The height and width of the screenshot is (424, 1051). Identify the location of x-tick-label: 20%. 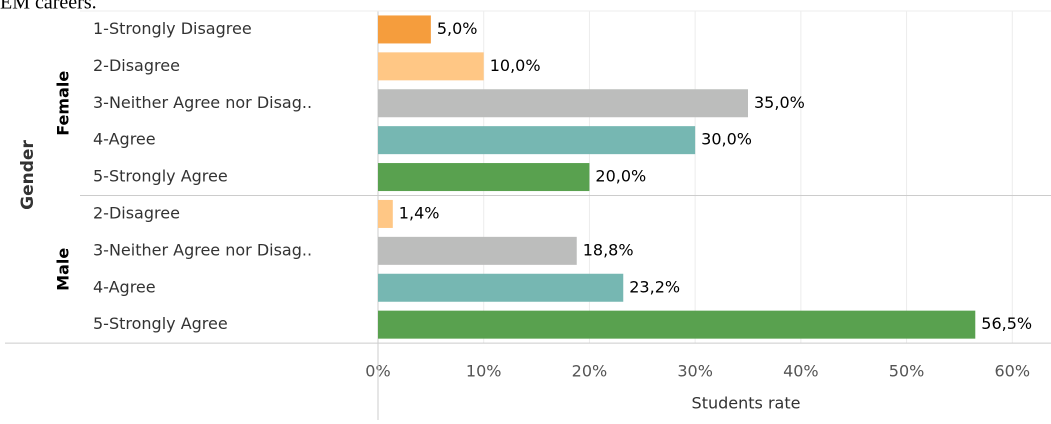
(590, 371).